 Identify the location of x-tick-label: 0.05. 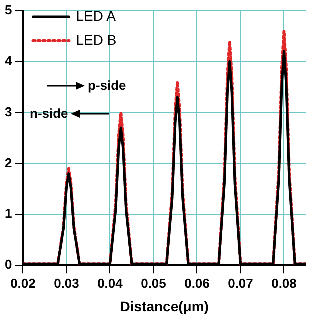
(153, 283).